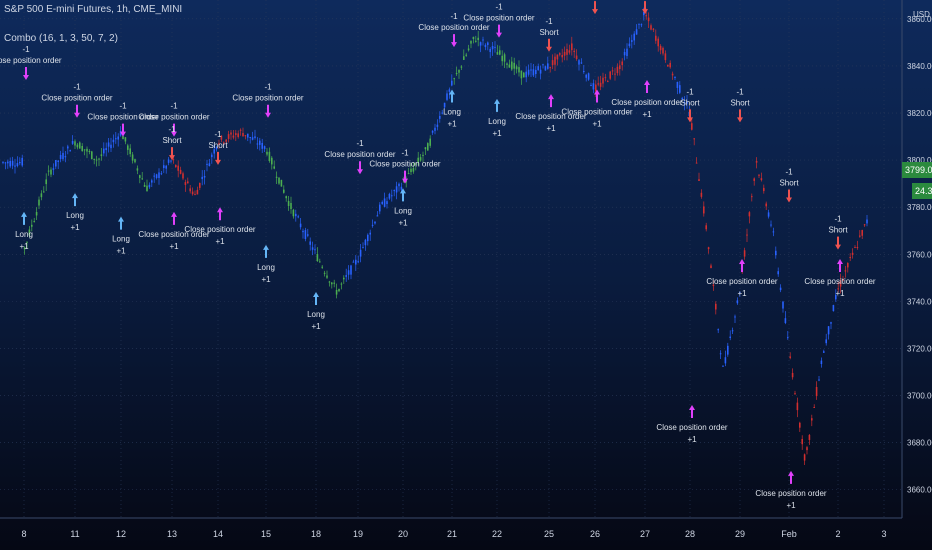  Describe the element at coordinates (404, 164) in the screenshot. I see `annotation-text-15: Close position order` at that location.